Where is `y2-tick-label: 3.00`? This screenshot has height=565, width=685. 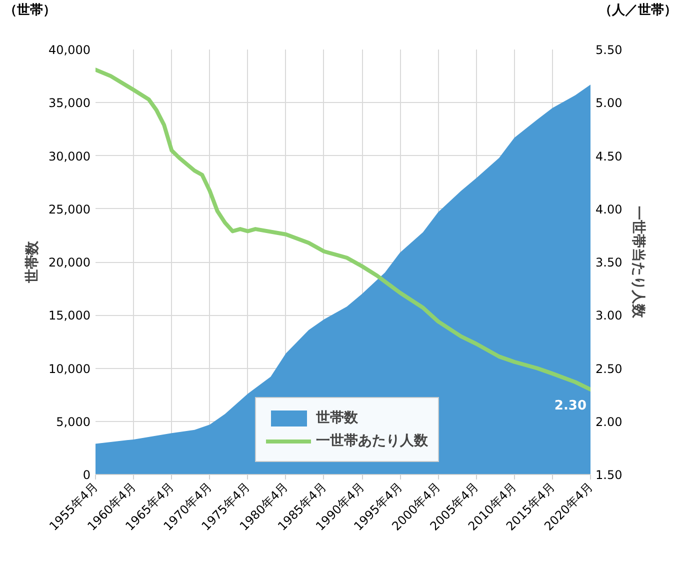 y2-tick-label: 3.00 is located at coordinates (609, 315).